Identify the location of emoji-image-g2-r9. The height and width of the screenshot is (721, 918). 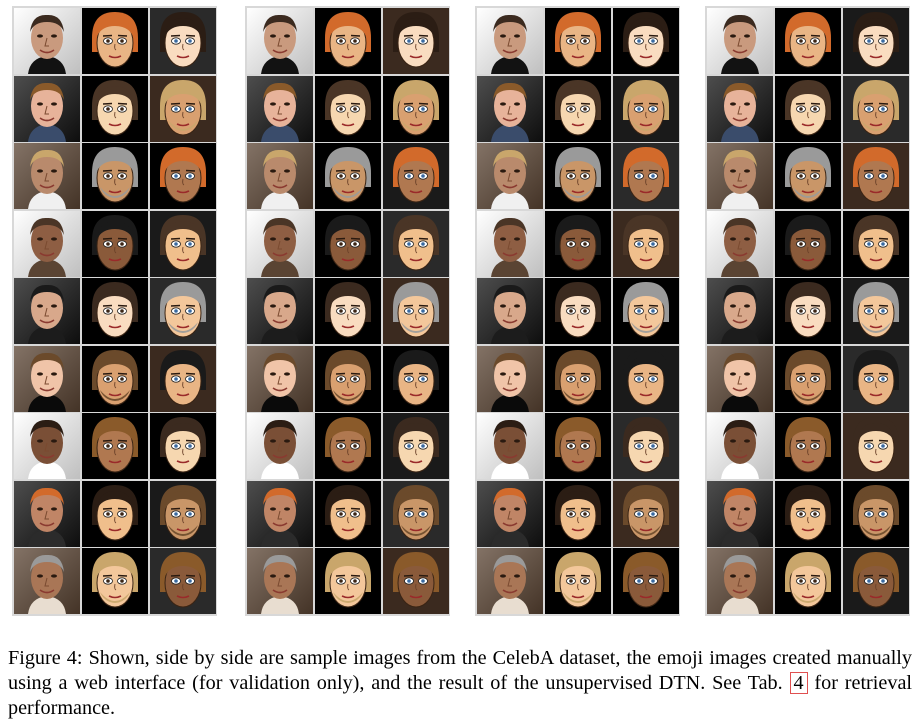
(348, 581).